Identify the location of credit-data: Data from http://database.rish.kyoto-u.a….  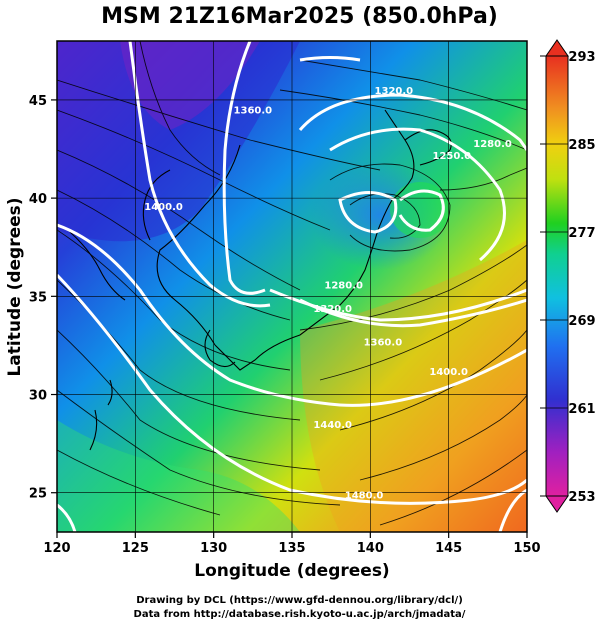
(299, 614).